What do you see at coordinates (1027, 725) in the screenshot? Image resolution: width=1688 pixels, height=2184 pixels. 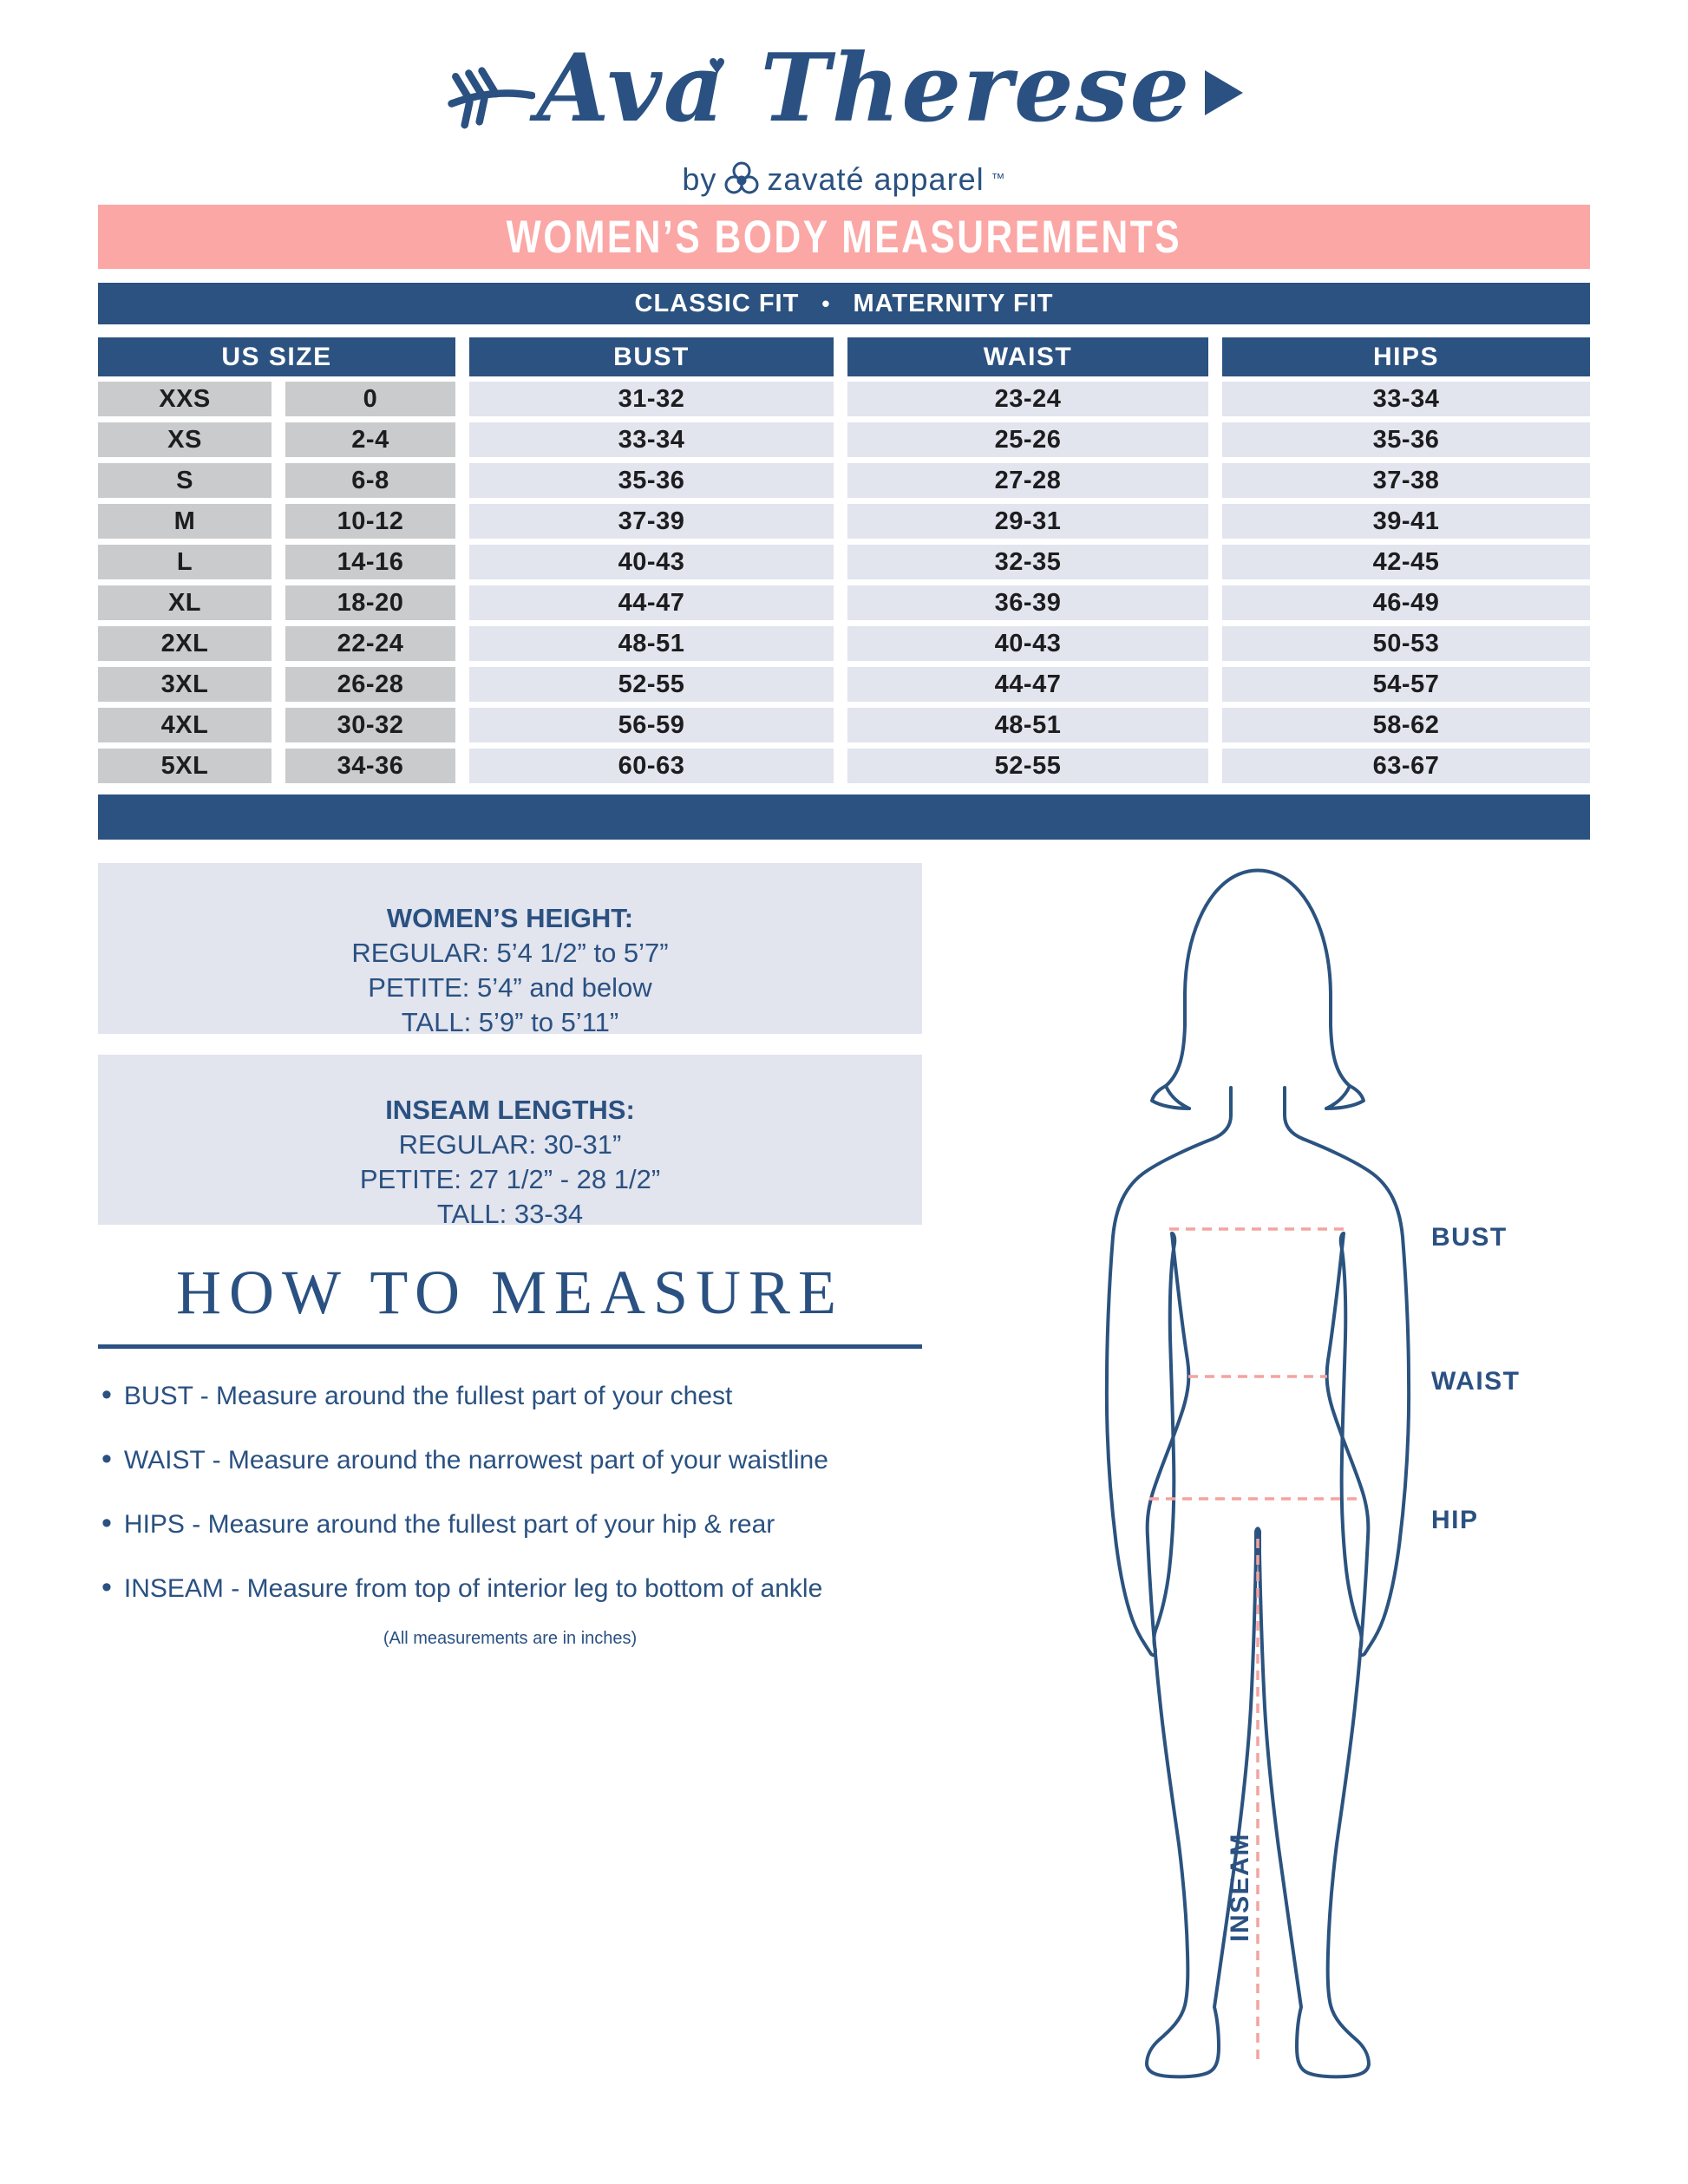 I see `waist-cell: 48-51` at bounding box center [1027, 725].